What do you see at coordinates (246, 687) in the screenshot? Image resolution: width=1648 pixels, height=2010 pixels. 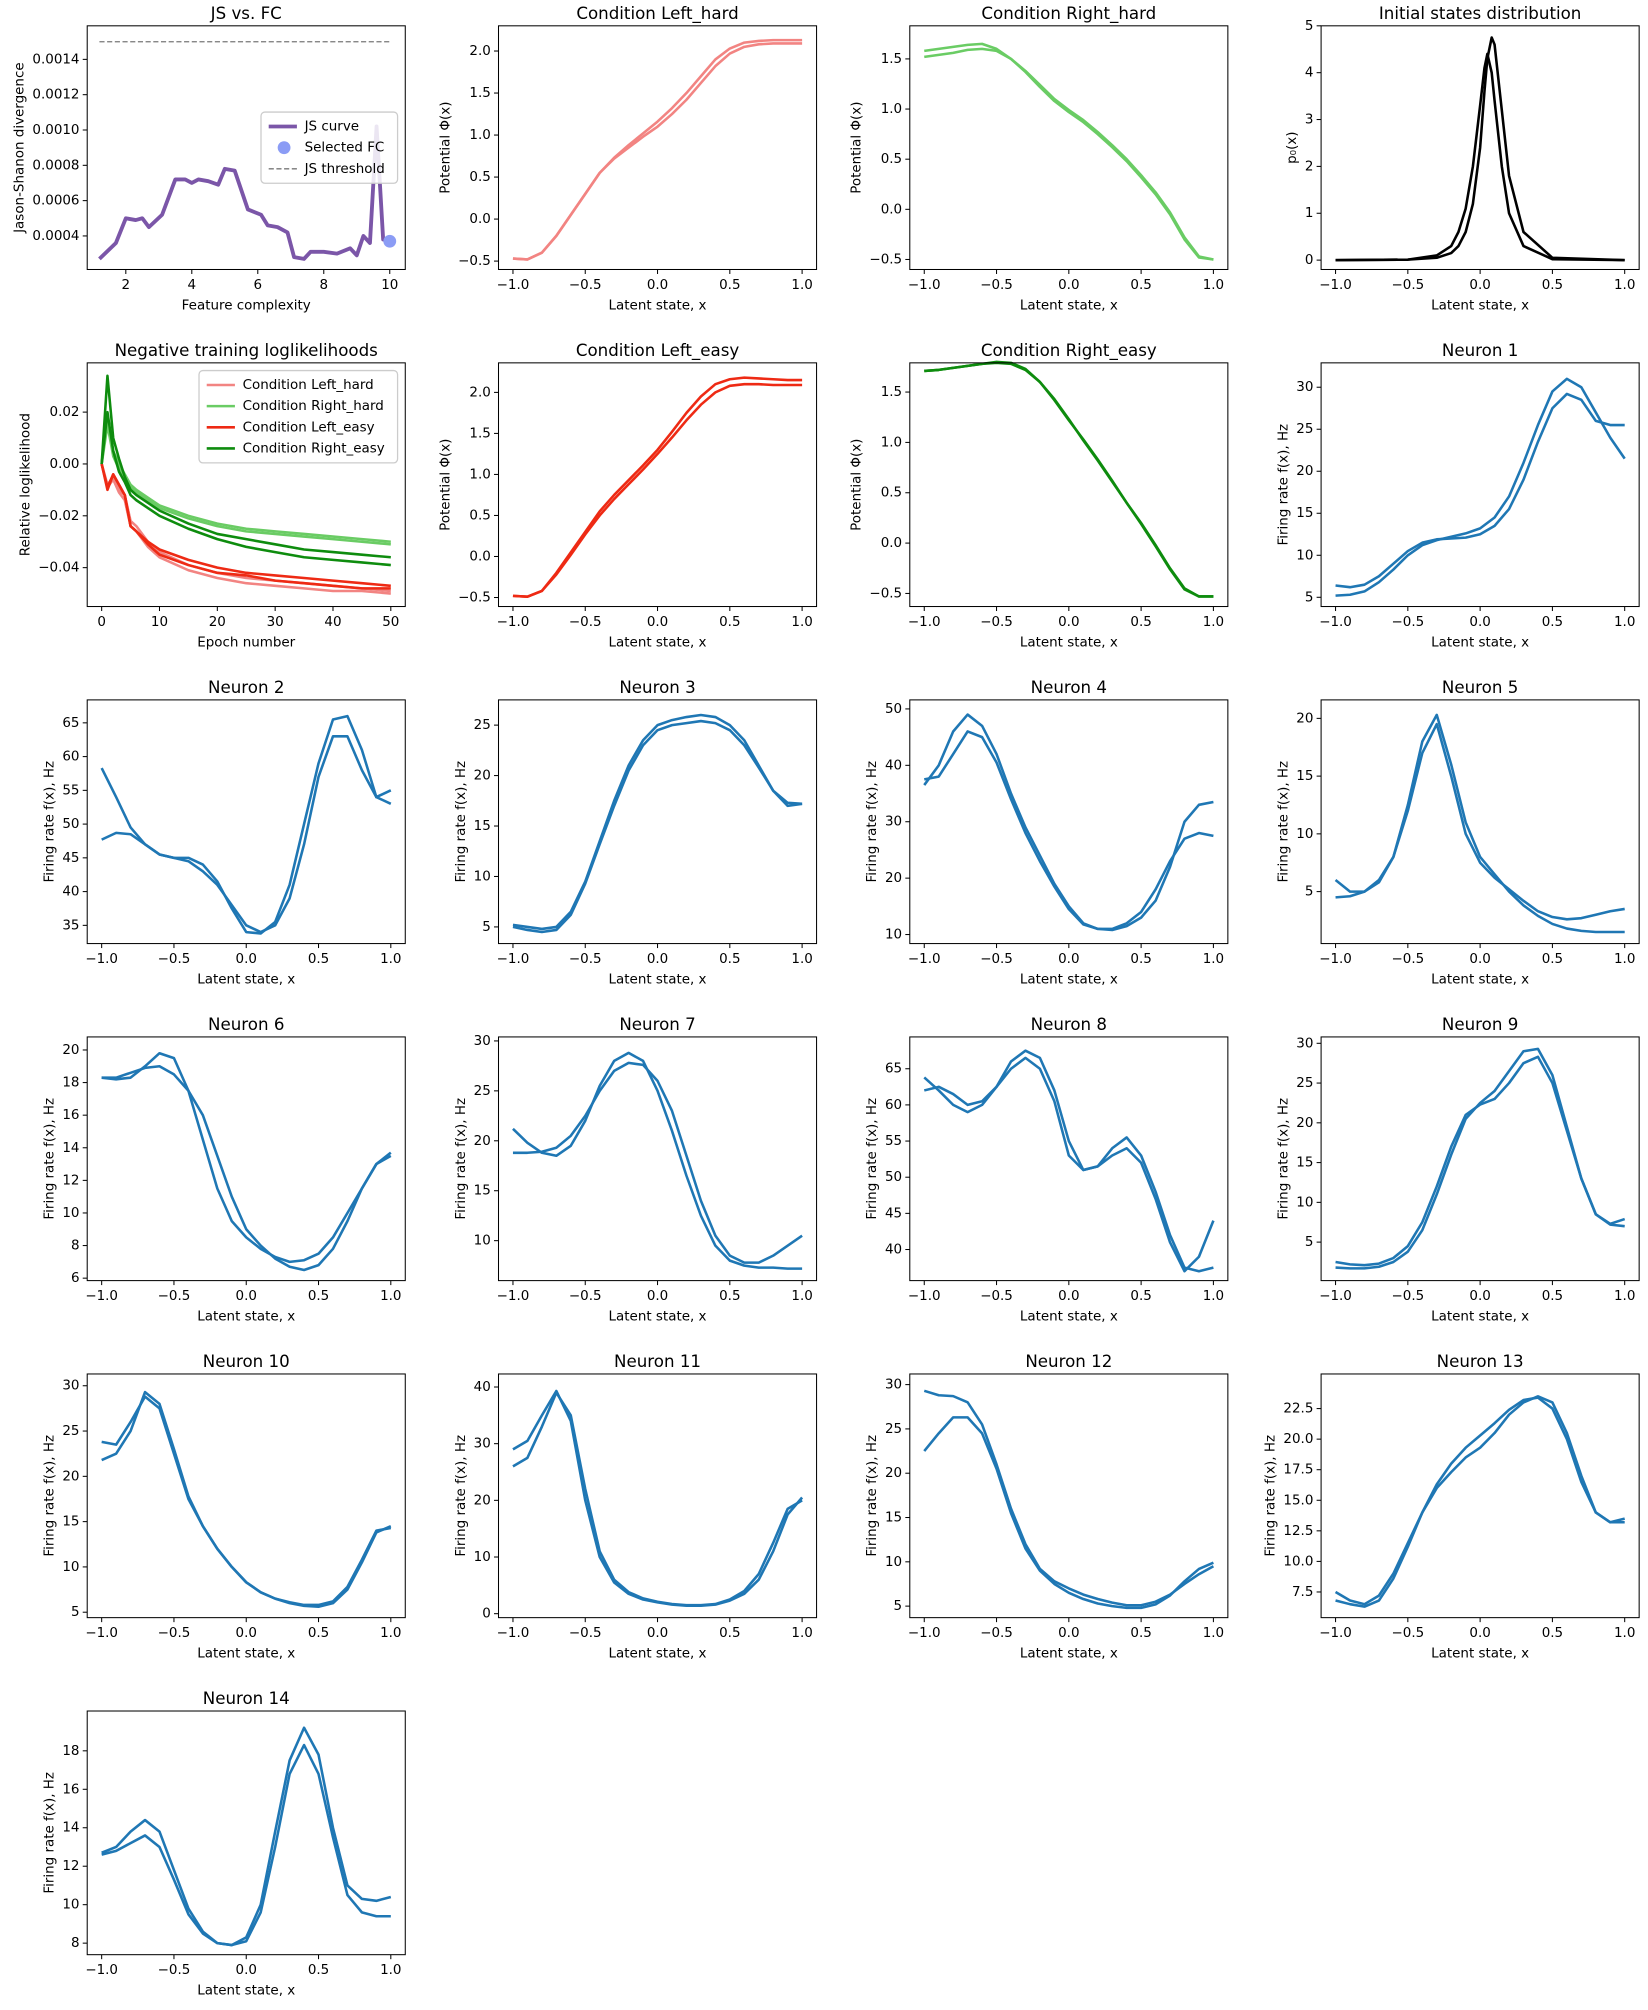 I see `subplot-title: Neuron 2` at bounding box center [246, 687].